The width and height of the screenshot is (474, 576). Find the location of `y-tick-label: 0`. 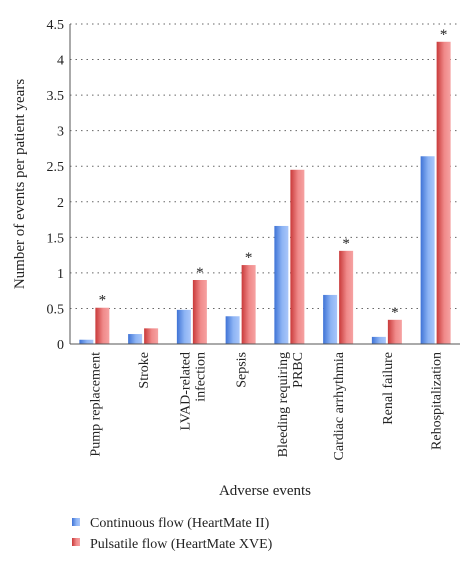

y-tick-label: 0 is located at coordinates (60, 345).